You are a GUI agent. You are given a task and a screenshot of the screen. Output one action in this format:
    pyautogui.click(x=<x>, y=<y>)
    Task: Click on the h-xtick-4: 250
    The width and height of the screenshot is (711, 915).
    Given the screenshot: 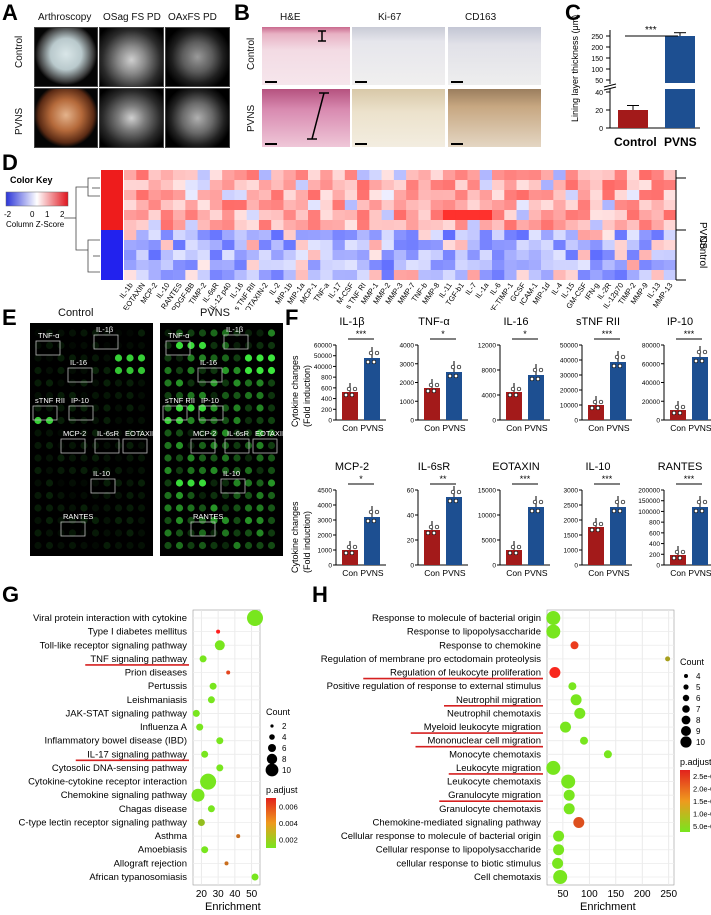 What is the action you would take?
    pyautogui.click(x=668, y=894)
    